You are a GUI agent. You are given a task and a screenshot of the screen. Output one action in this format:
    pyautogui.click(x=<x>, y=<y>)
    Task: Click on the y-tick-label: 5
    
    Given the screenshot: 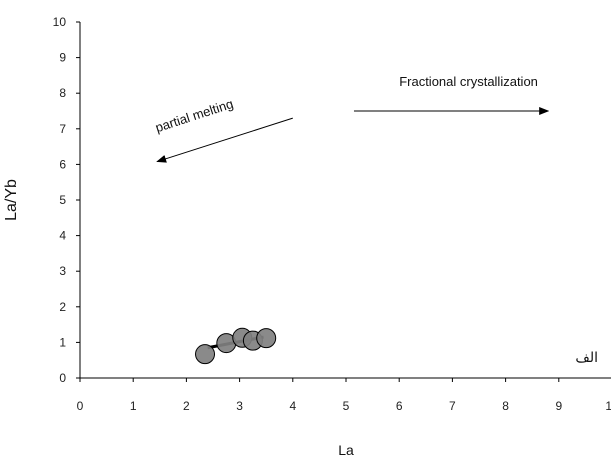 What is the action you would take?
    pyautogui.click(x=62, y=200)
    